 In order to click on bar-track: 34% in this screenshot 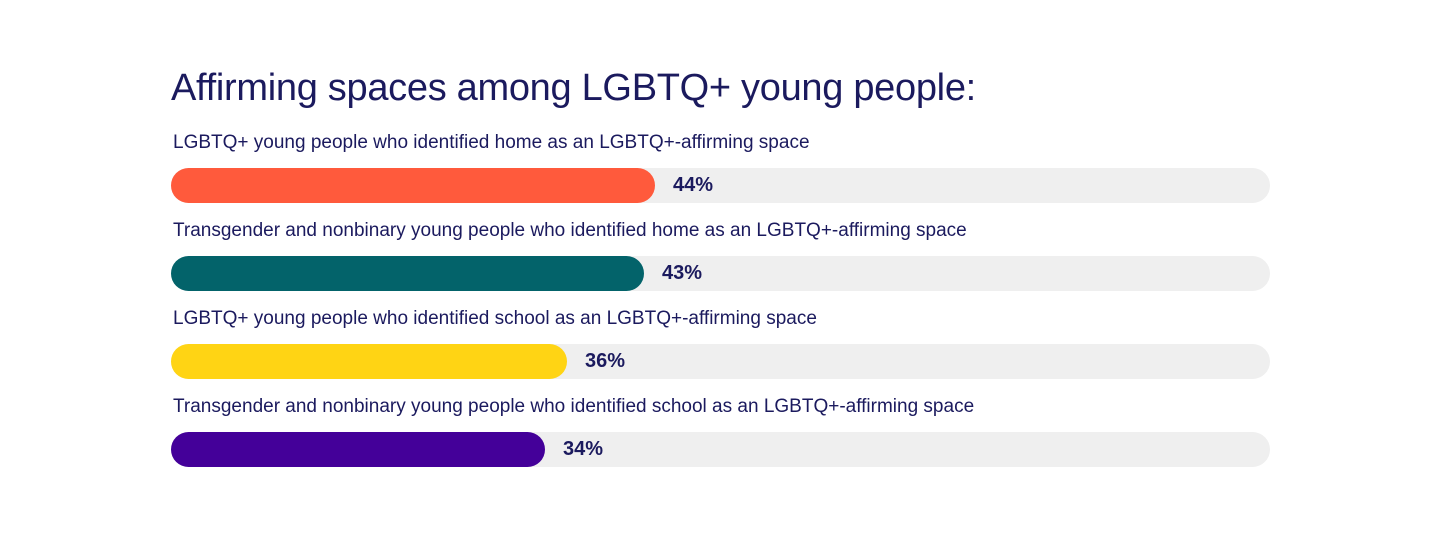, I will do `click(720, 449)`.